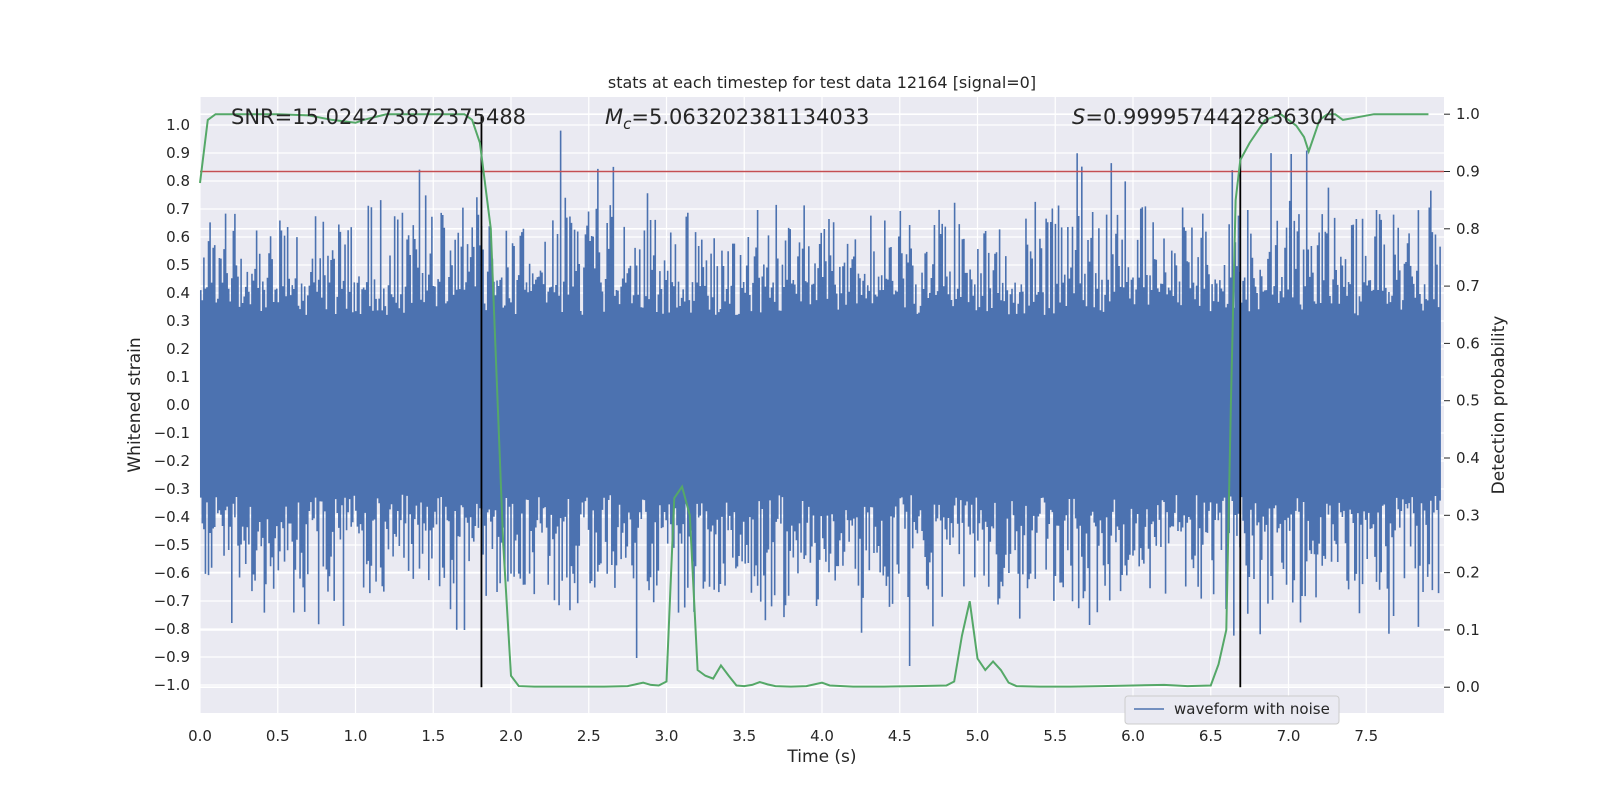 The height and width of the screenshot is (800, 1600). I want to click on y2-tick-label: 0.9, so click(1468, 171).